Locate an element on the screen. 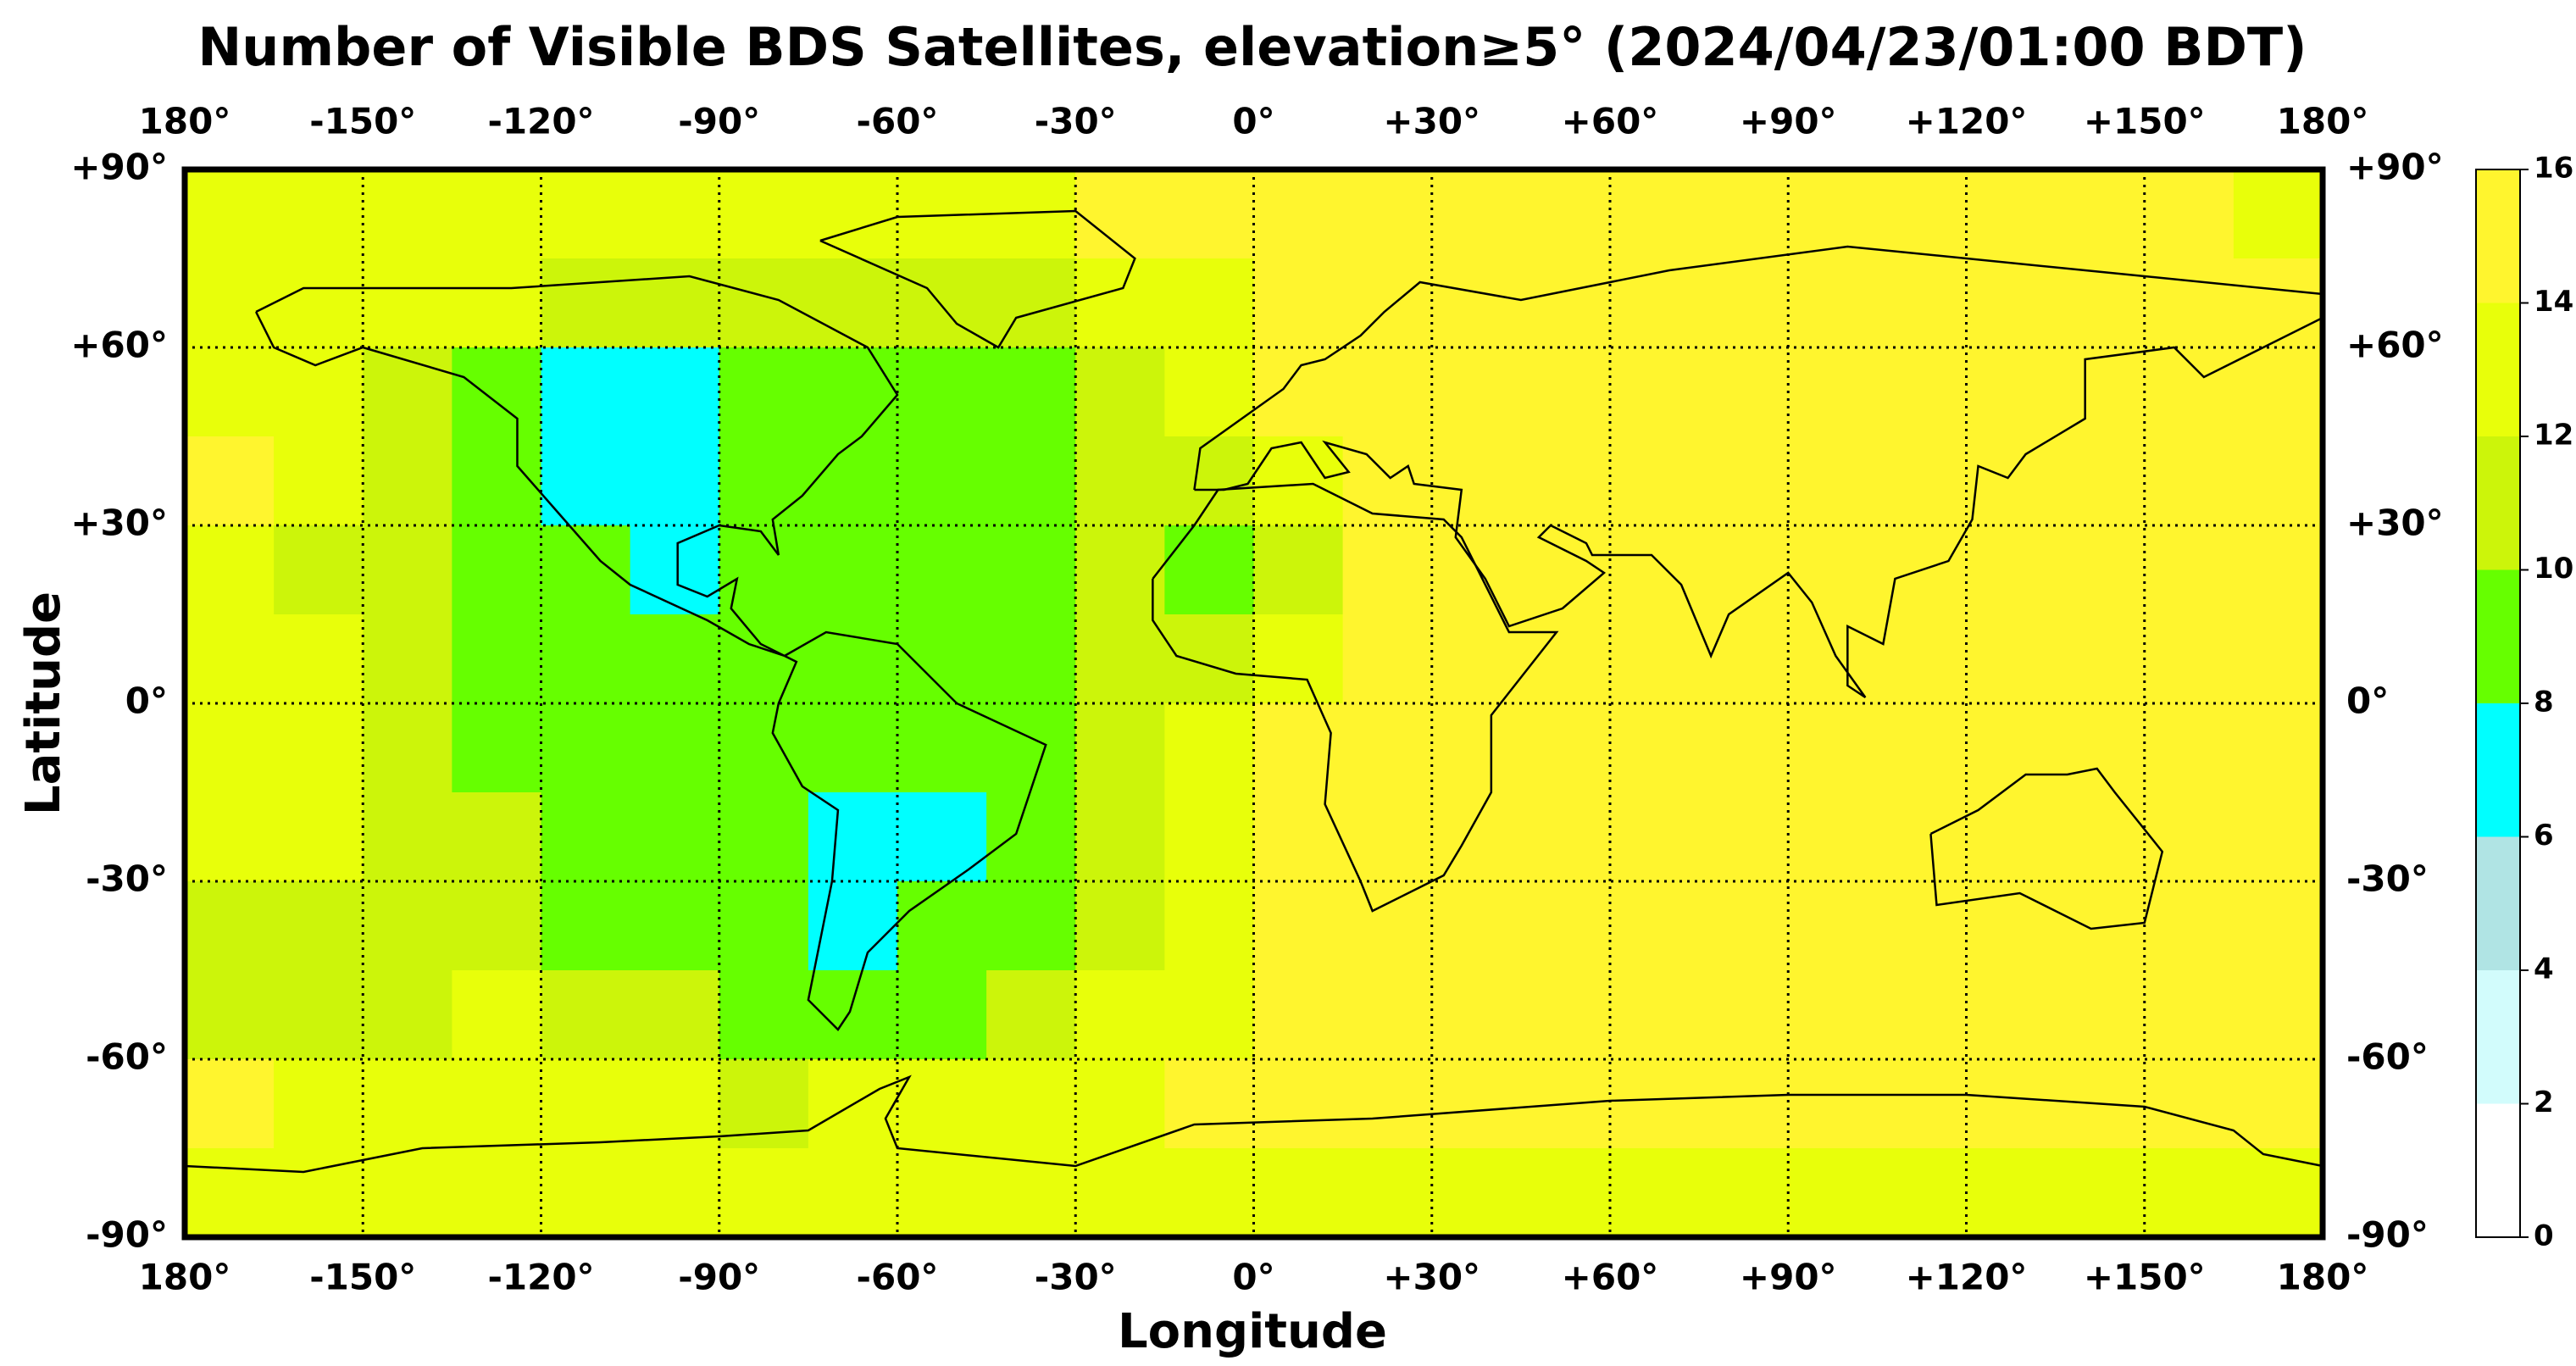  x-tick-label: -120° is located at coordinates (540, 1277).